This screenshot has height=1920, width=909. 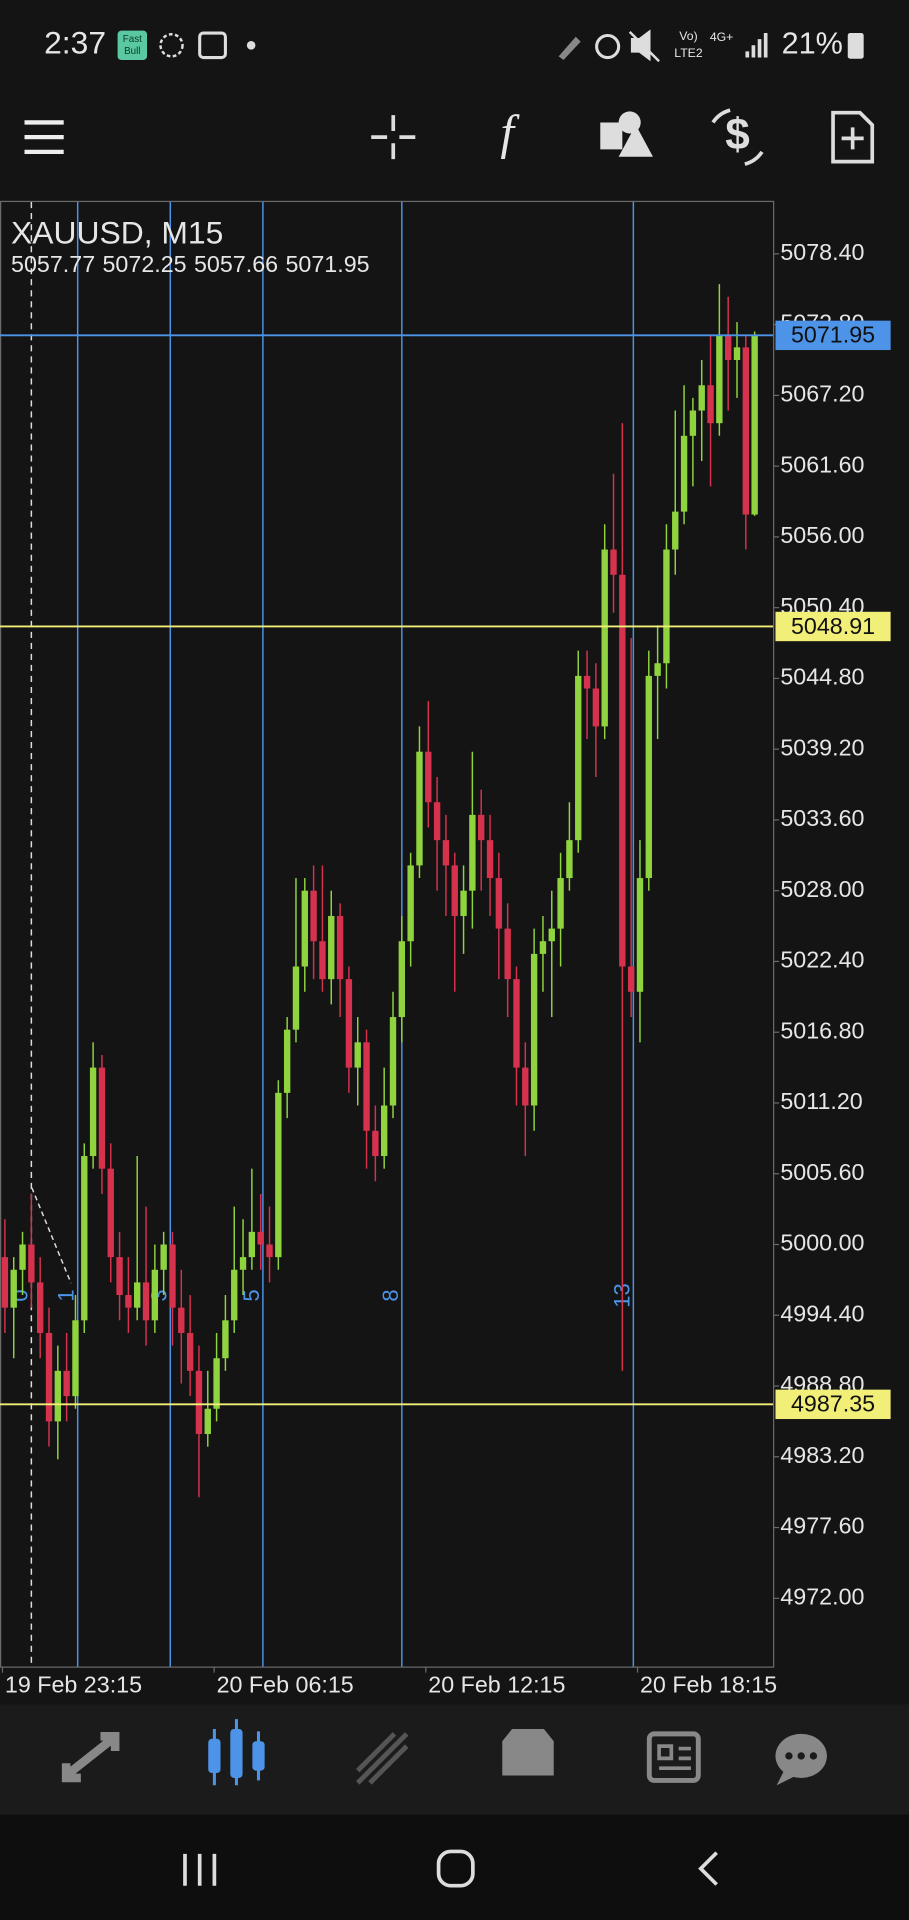 What do you see at coordinates (786, 1778) in the screenshot?
I see `chat-tail` at bounding box center [786, 1778].